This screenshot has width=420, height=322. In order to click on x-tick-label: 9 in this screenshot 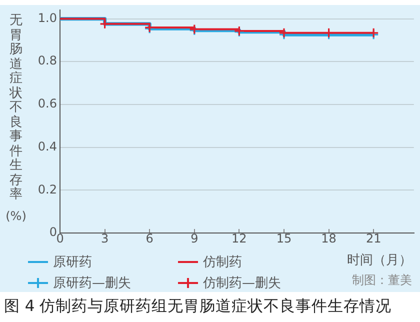, I will do `click(194, 238)`.